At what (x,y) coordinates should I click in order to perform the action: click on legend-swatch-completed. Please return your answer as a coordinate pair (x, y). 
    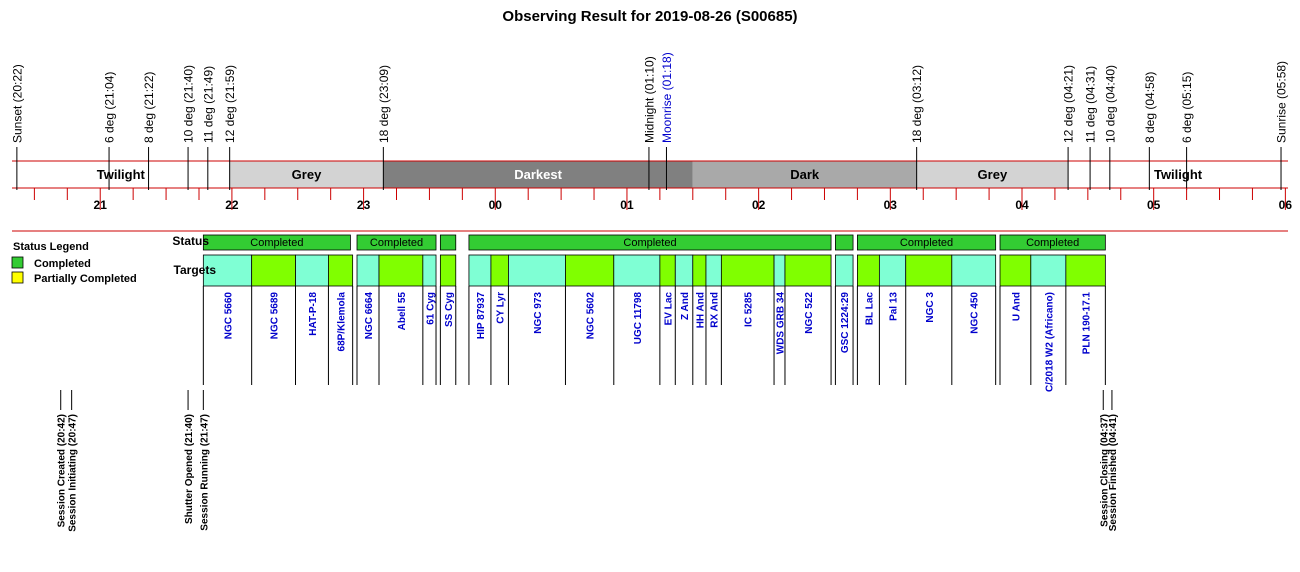
    Looking at the image, I should click on (17, 262).